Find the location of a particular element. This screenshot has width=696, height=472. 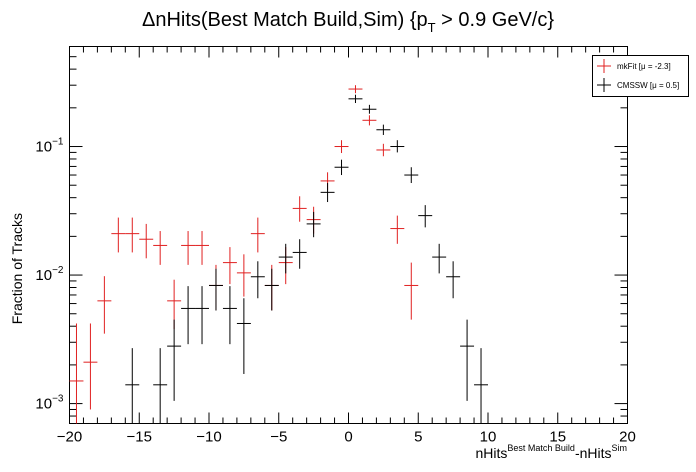

x-axis-label-sup2: Sim is located at coordinates (620, 448).